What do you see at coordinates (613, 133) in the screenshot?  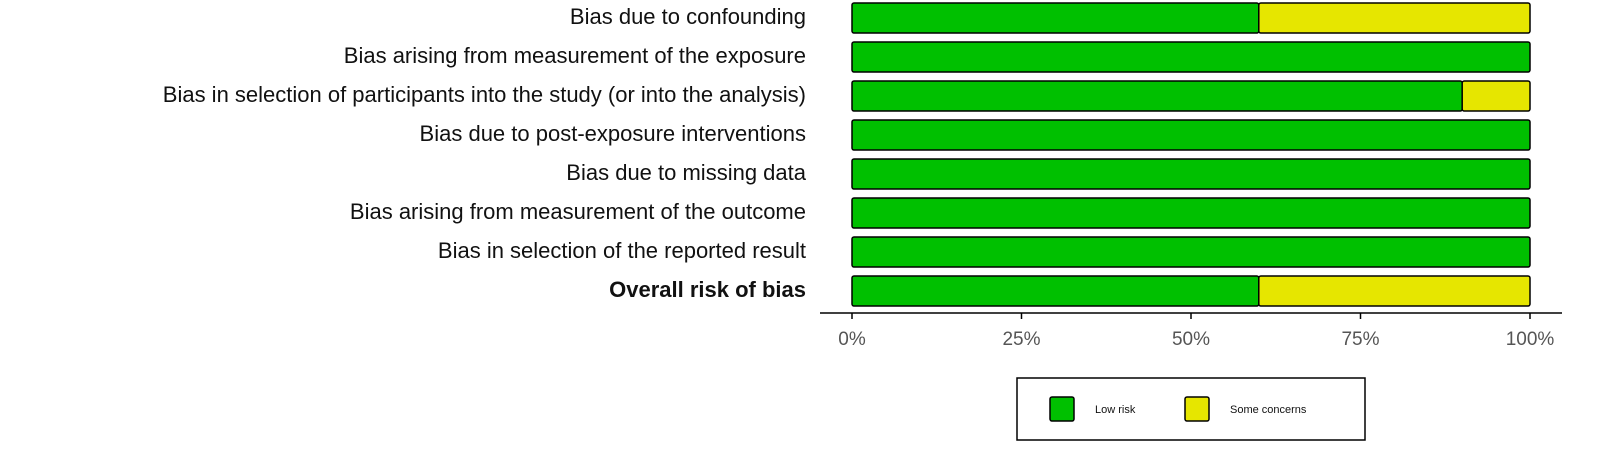 I see `category-label: Bias due to post-exposure interventions` at bounding box center [613, 133].